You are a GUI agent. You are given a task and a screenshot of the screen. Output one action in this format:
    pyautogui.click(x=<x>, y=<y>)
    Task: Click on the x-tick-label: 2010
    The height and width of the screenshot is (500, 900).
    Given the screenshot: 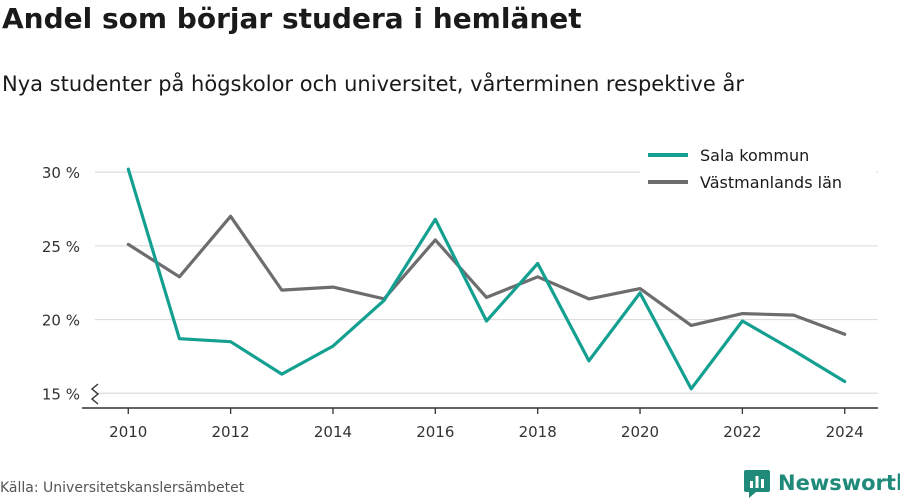 What is the action you would take?
    pyautogui.click(x=128, y=432)
    